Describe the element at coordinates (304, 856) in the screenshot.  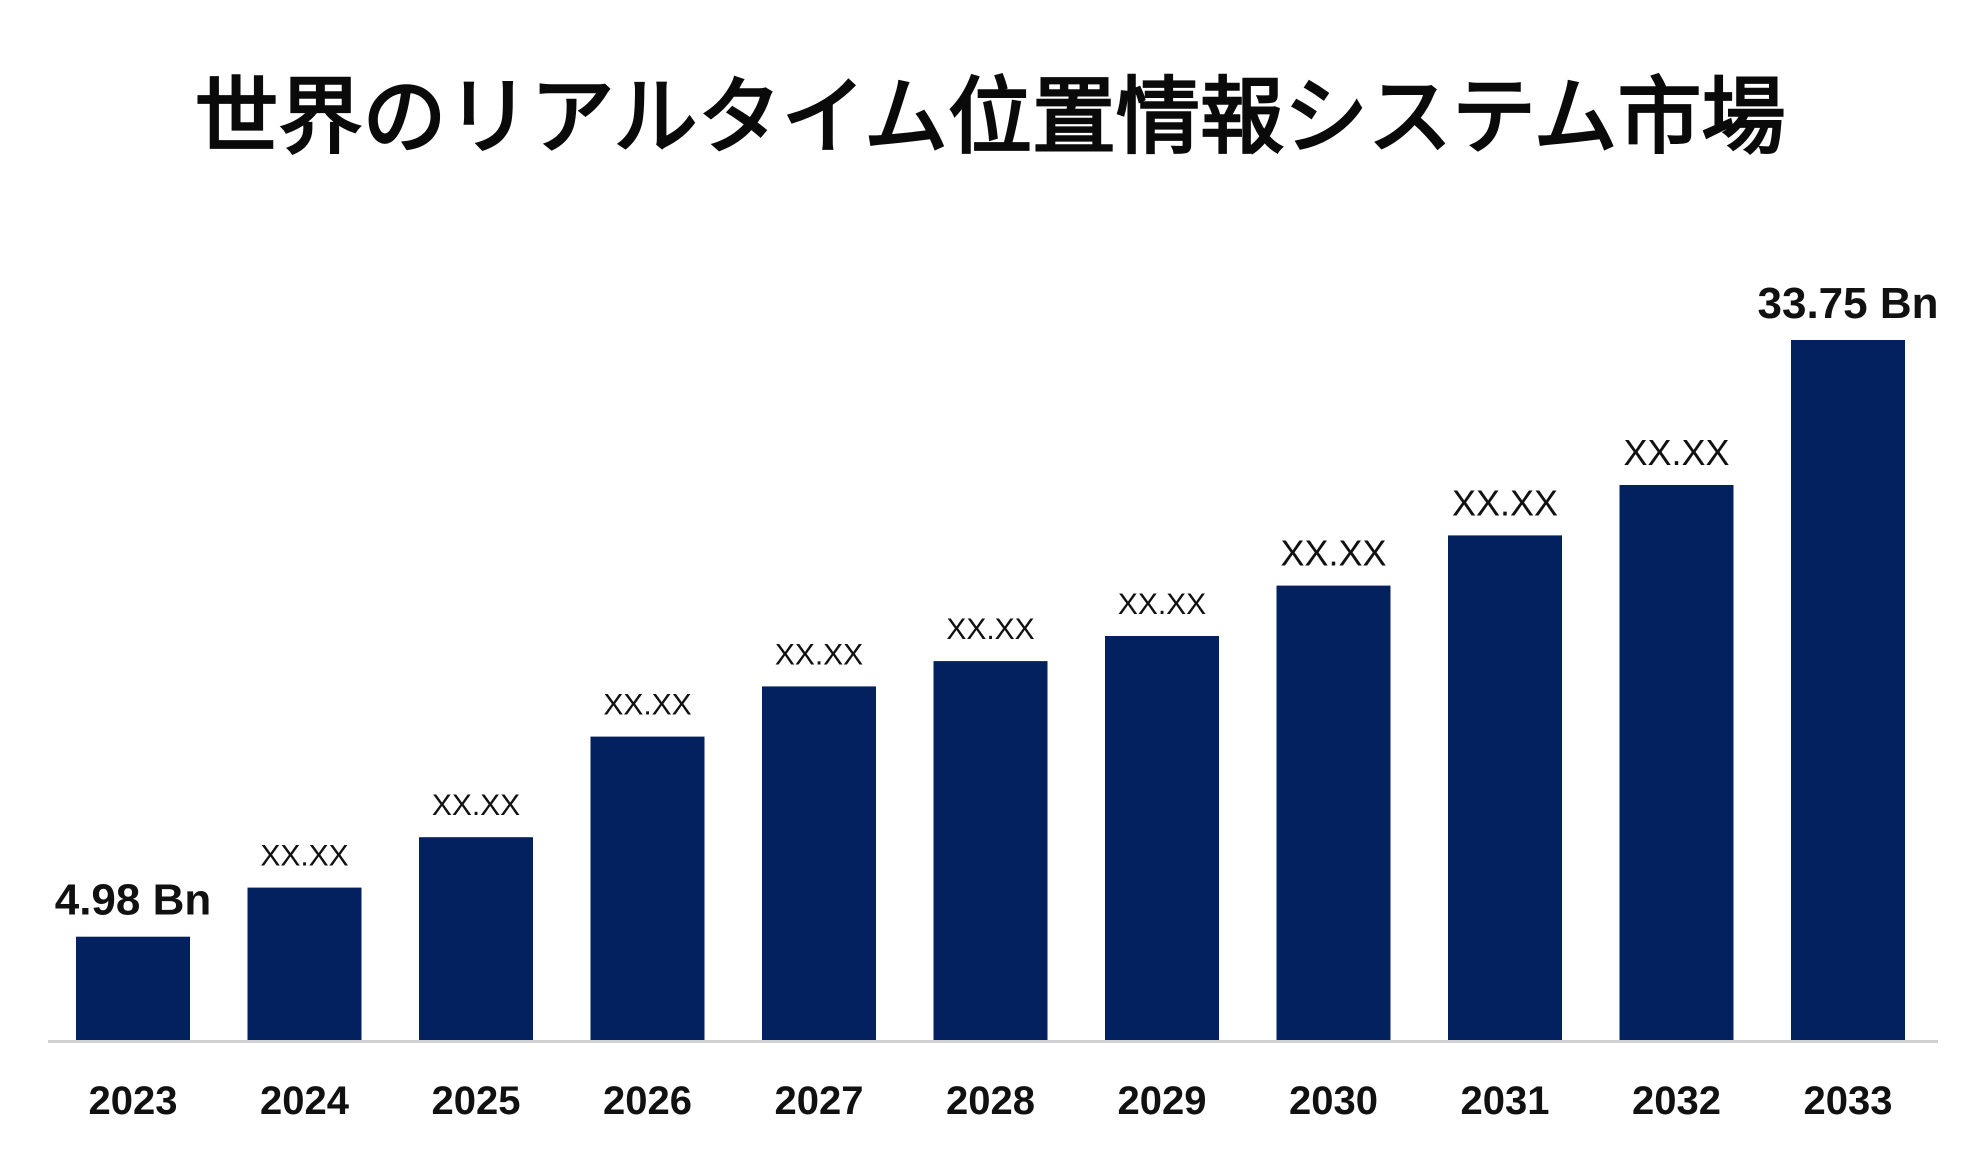
I see `data-label-2024: XX.XX` at that location.